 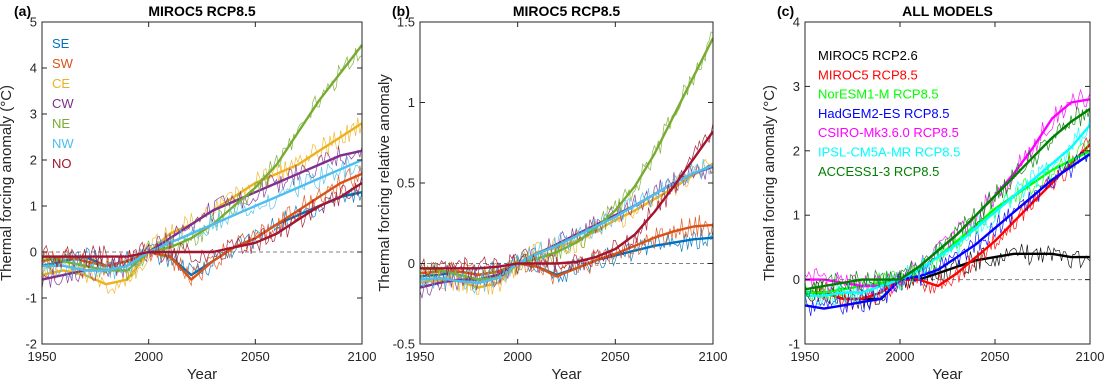 What do you see at coordinates (404, 344) in the screenshot?
I see `y-tick-label: -0.5` at bounding box center [404, 344].